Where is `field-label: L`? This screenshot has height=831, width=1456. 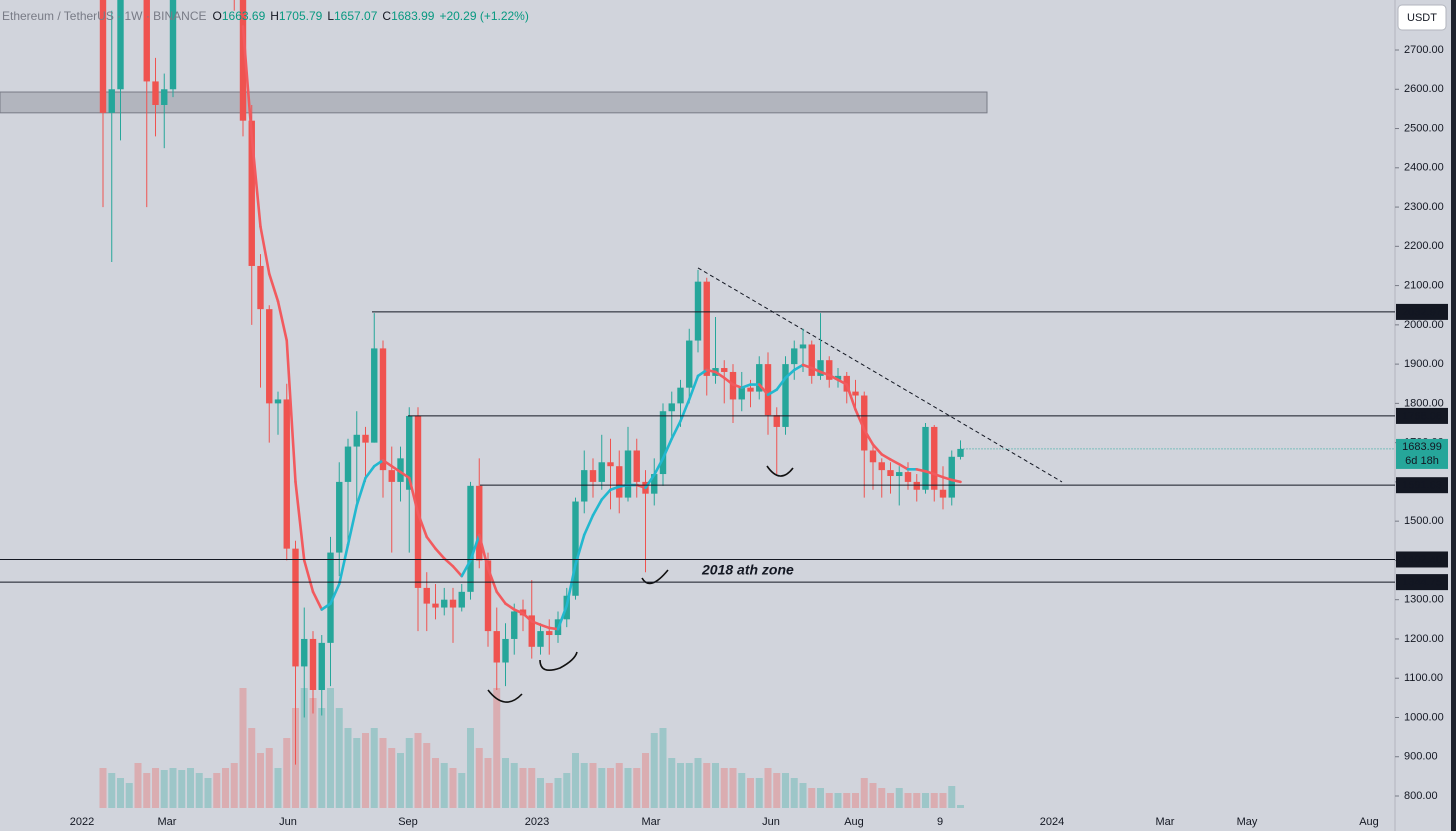
field-label: L is located at coordinates (330, 16).